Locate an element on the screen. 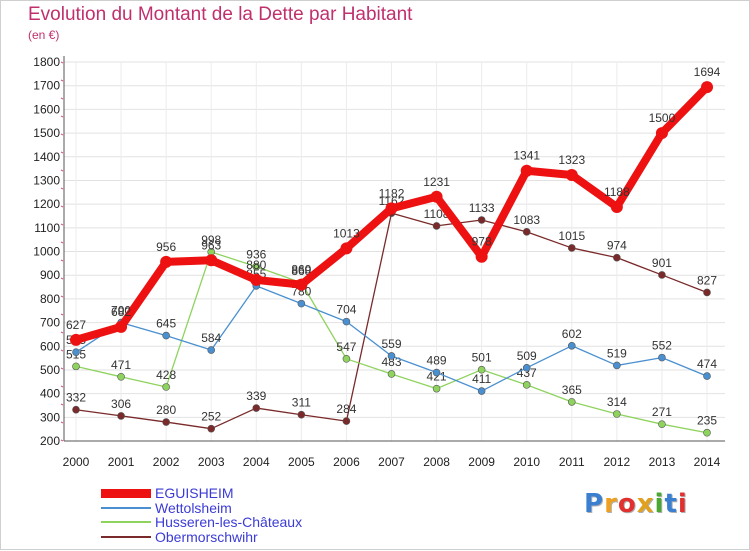 The image size is (750, 551). y-tick-label: 500 is located at coordinates (50, 370).